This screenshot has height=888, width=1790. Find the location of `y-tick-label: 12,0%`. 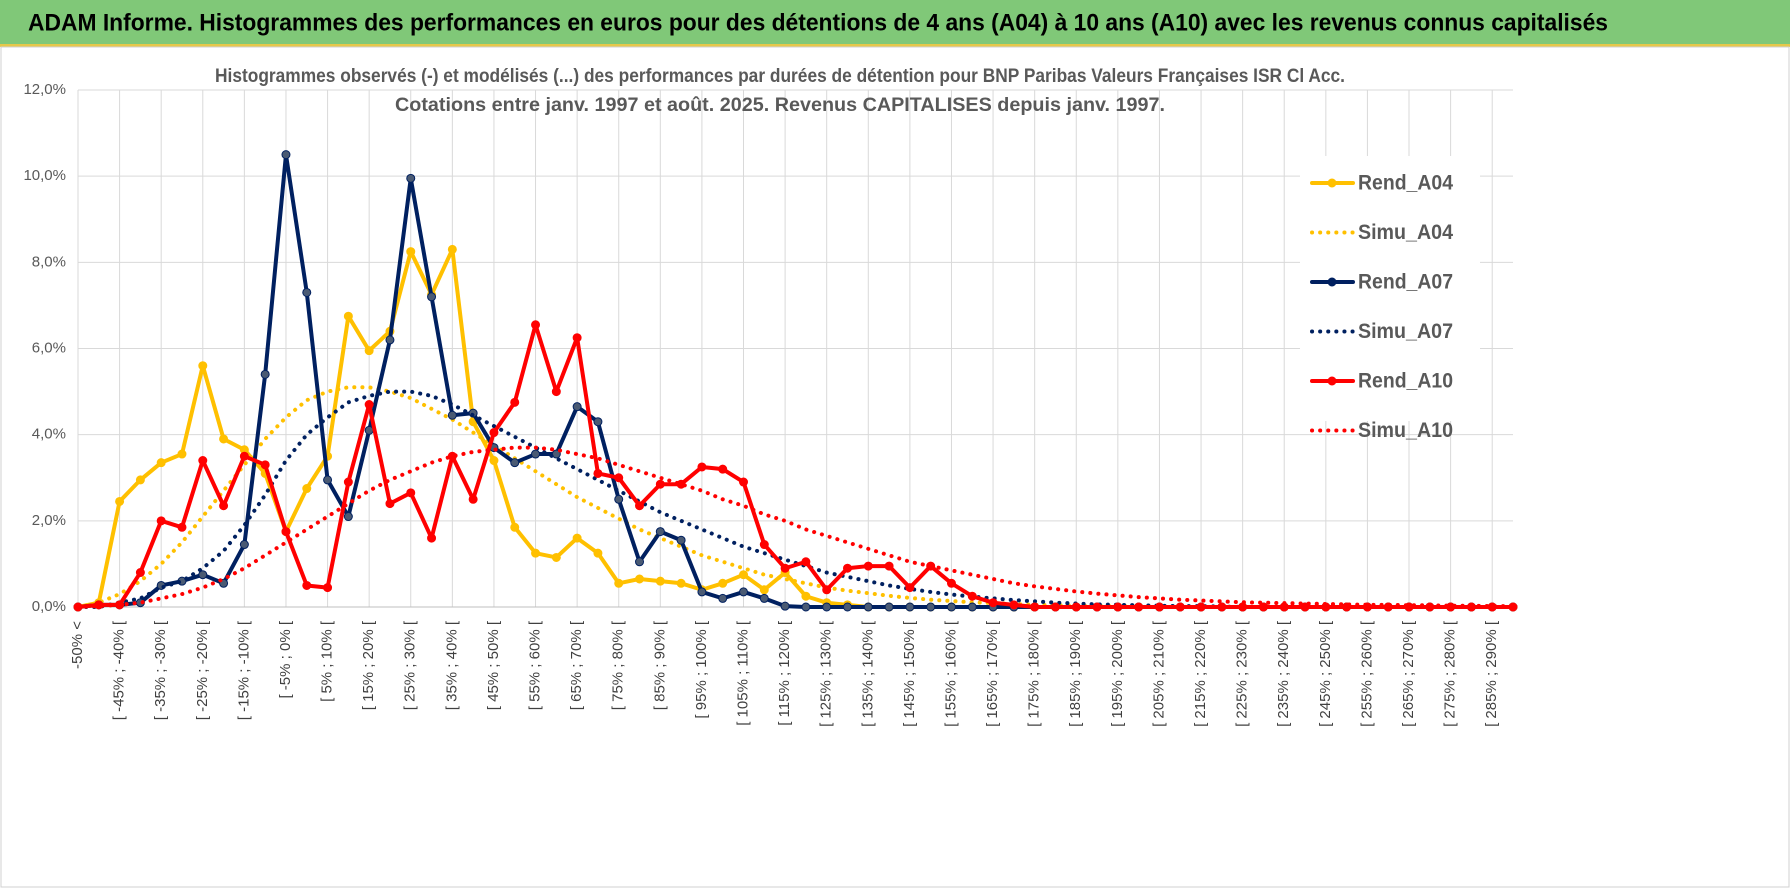

y-tick-label: 12,0% is located at coordinates (44, 89).